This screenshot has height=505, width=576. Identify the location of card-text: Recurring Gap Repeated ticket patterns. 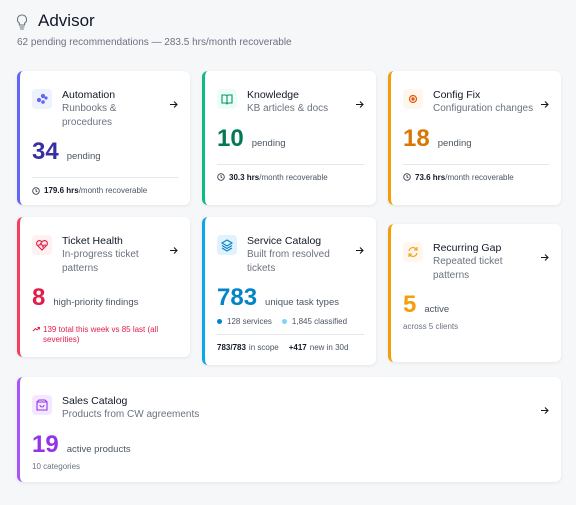
(486, 262).